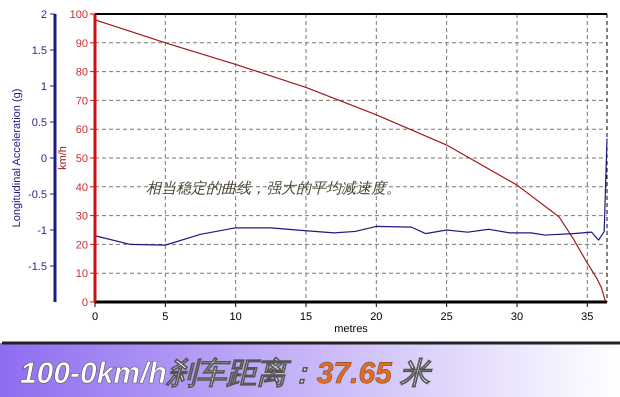 This screenshot has height=397, width=620. I want to click on x-tick-label: 5, so click(165, 317).